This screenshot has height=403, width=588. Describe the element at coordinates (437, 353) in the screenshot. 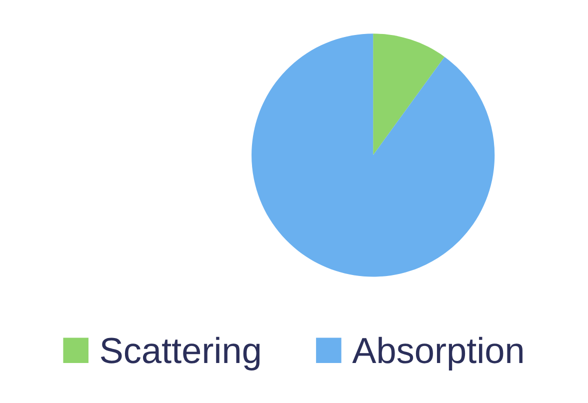

I see `legend-label: Absorption` at that location.